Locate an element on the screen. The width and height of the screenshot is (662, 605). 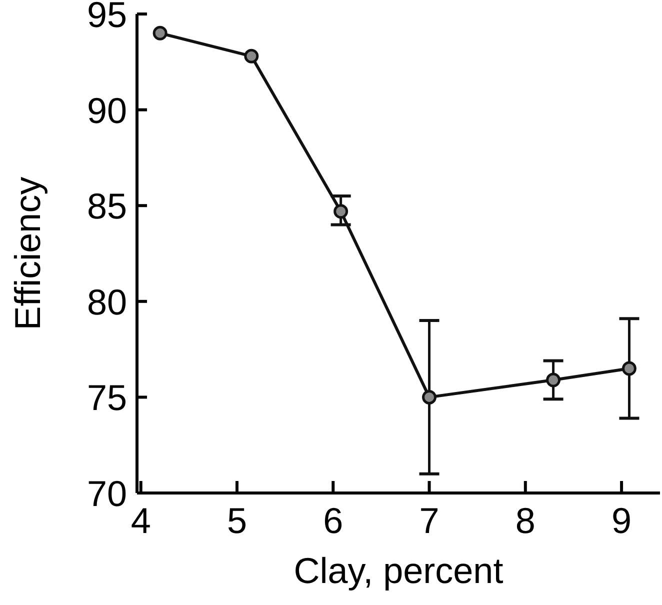
x-axis-title: Clay, percent is located at coordinates (399, 570).